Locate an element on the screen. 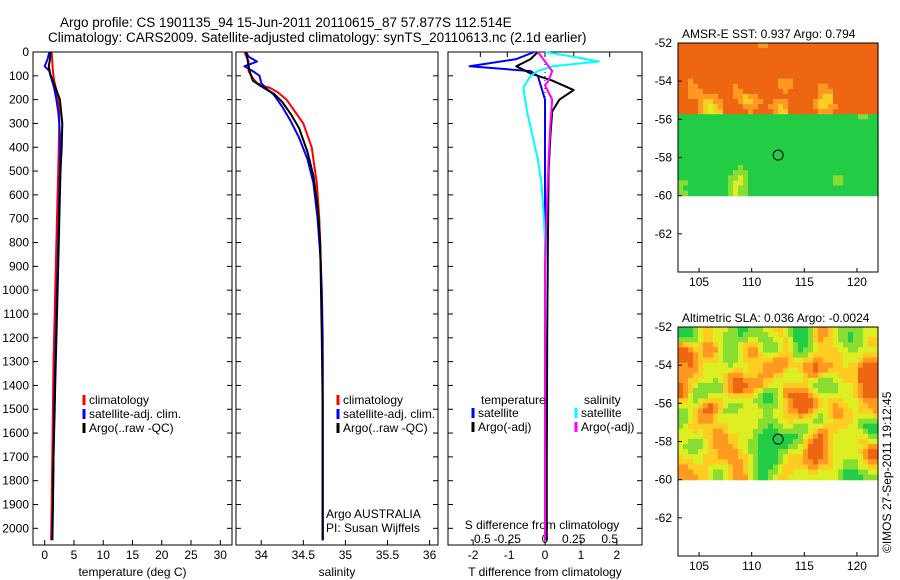  temperature-xtick-label: 20 is located at coordinates (162, 555).